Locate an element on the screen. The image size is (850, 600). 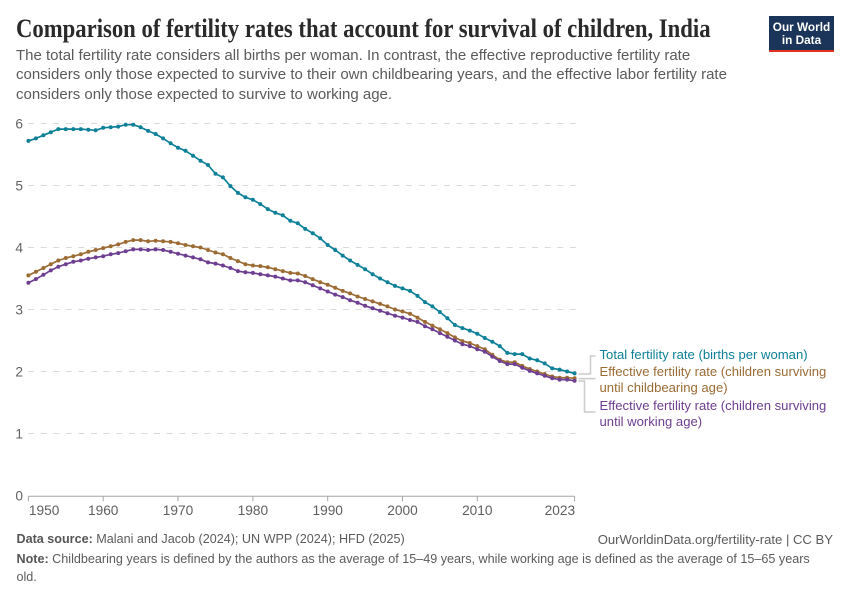
svg-text: 2 is located at coordinates (19, 372).